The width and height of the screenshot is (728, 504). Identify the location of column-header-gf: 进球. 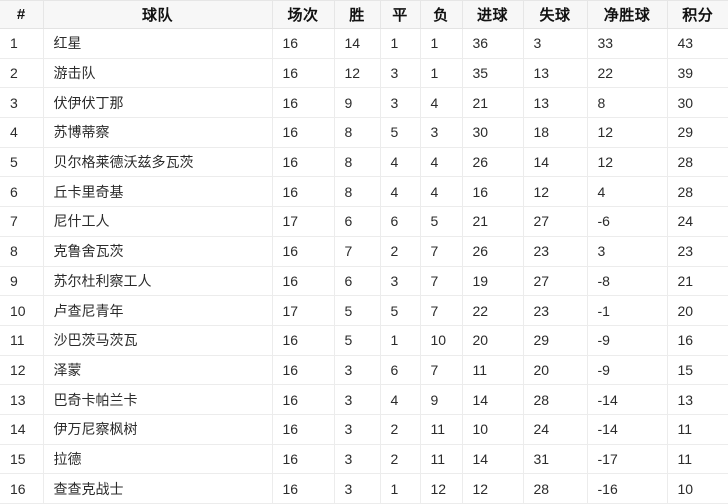
(493, 14).